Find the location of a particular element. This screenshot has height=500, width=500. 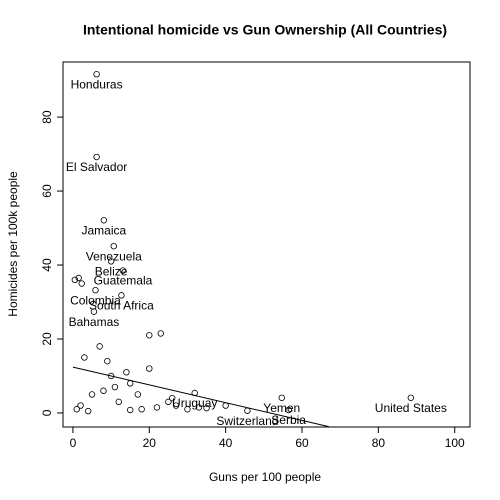

point-label: South Africa is located at coordinates (121, 306).